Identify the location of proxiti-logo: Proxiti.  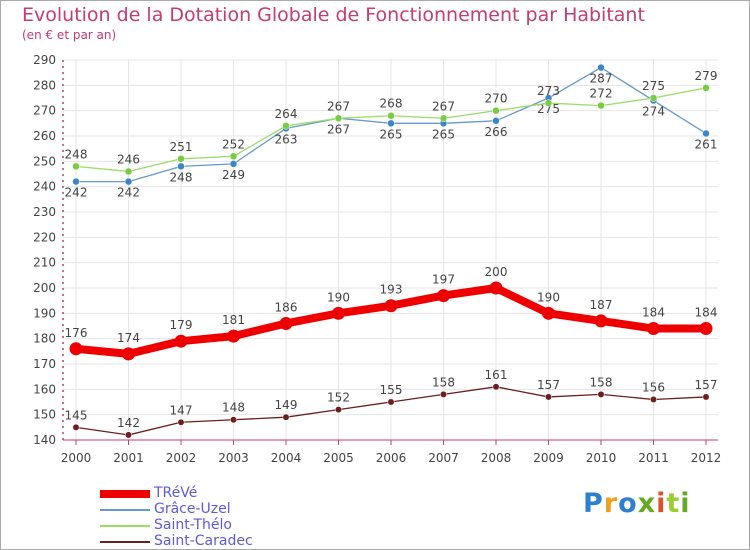
(637, 503).